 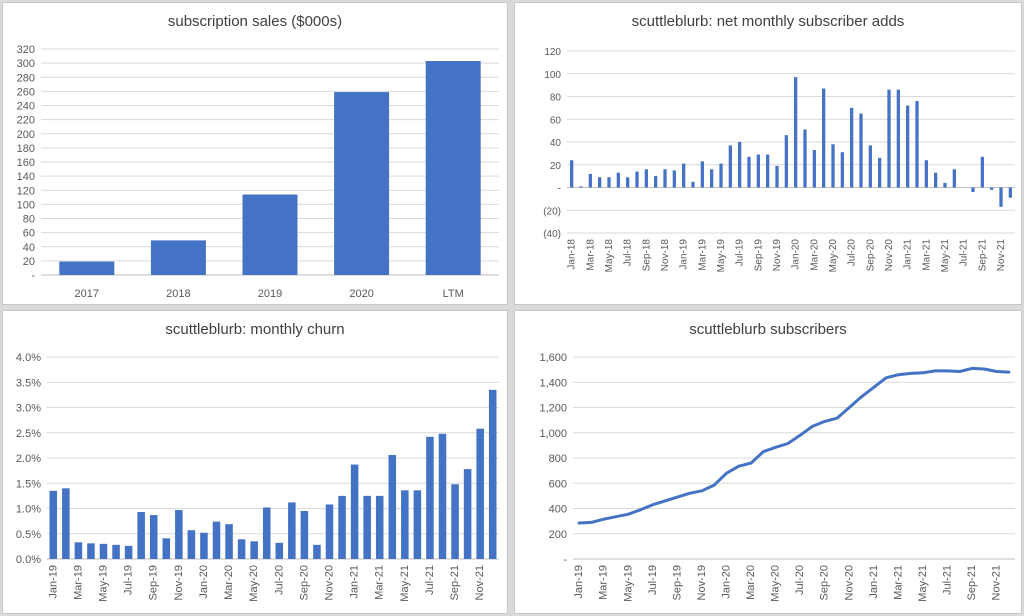 What do you see at coordinates (572, 254) in the screenshot?
I see `x-tick-label: Jan-18` at bounding box center [572, 254].